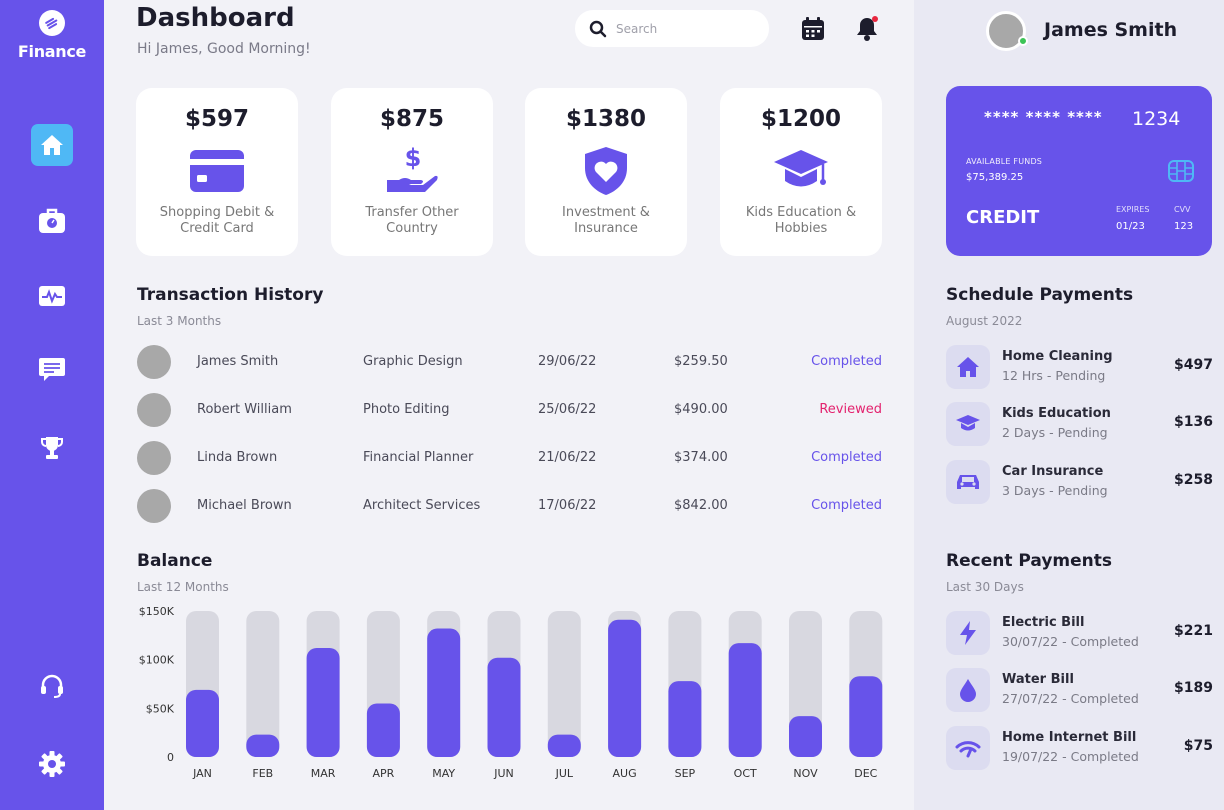 This screenshot has height=810, width=1224. Describe the element at coordinates (1057, 356) in the screenshot. I see `schedule-item-name: Home Cleaning` at that location.